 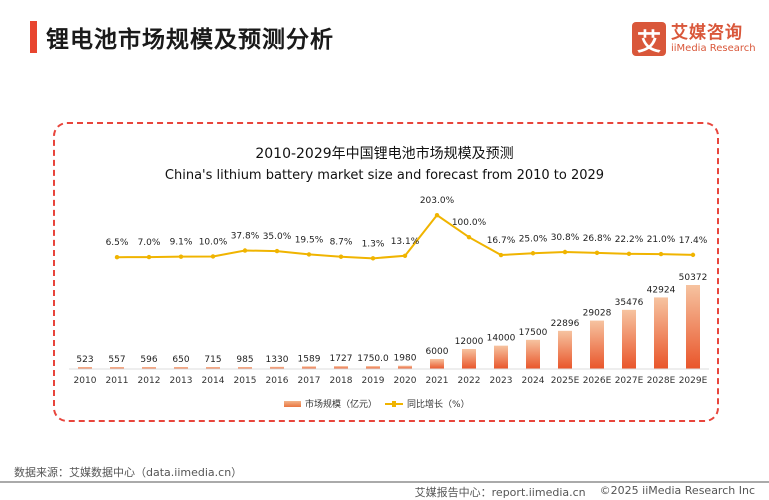 I want to click on growth-label: 203.0%, so click(x=437, y=201).